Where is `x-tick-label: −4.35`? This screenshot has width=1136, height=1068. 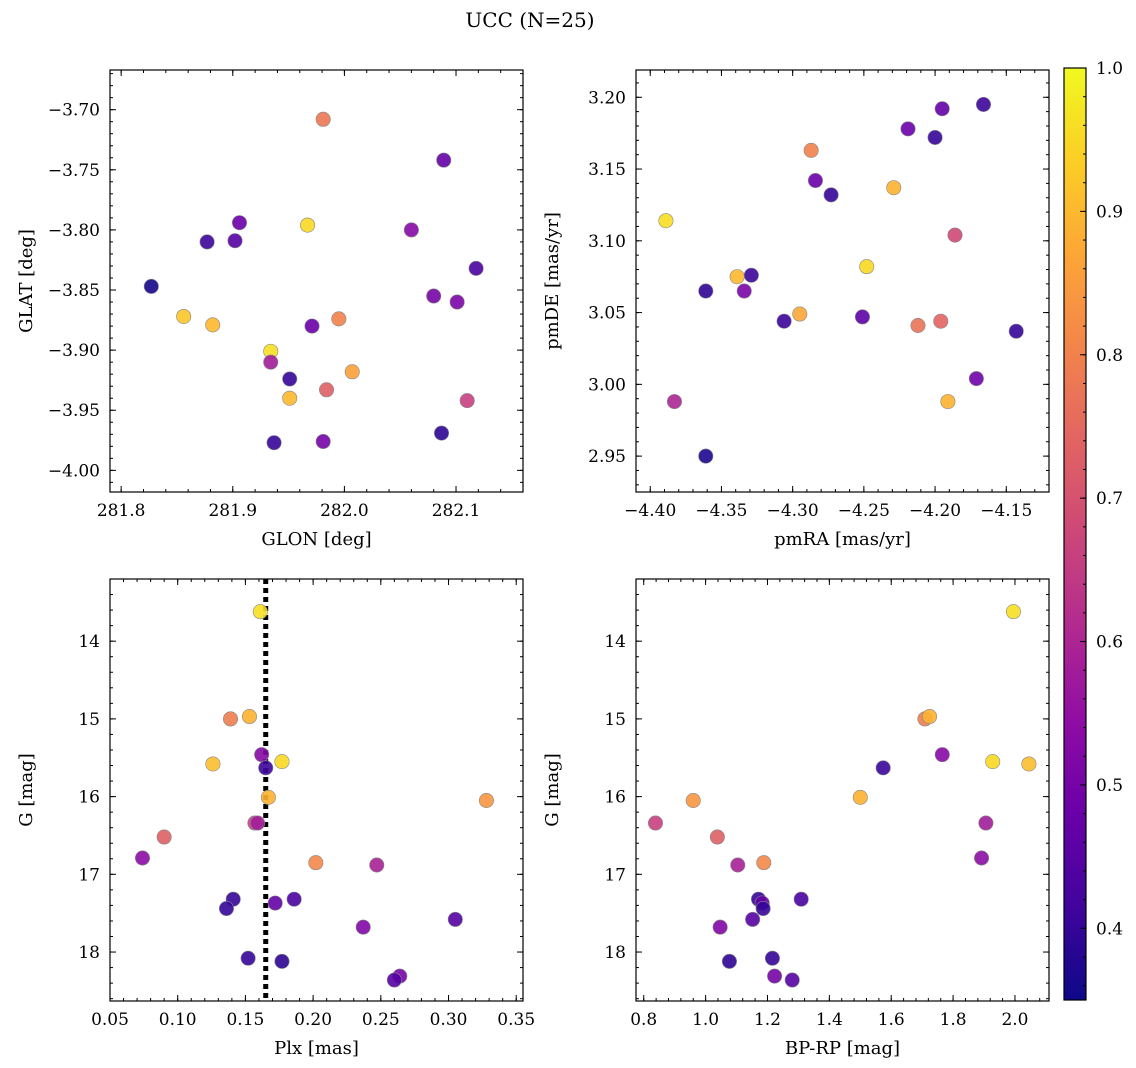
x-tick-label: −4.35 is located at coordinates (721, 511).